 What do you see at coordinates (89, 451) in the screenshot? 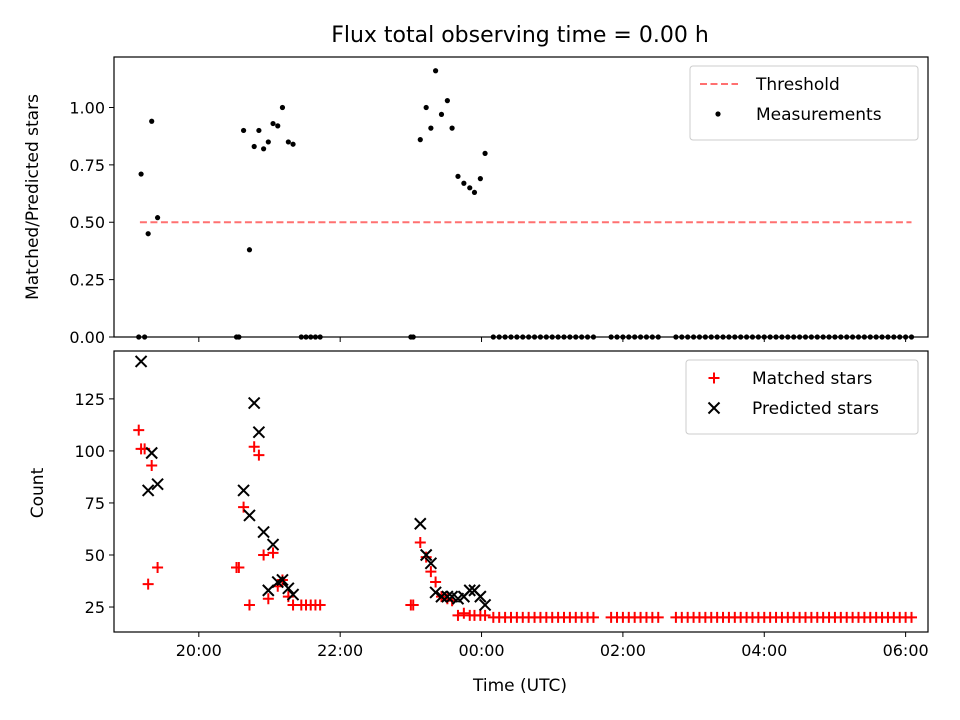
I see `y-tick-label: 100` at bounding box center [89, 451].